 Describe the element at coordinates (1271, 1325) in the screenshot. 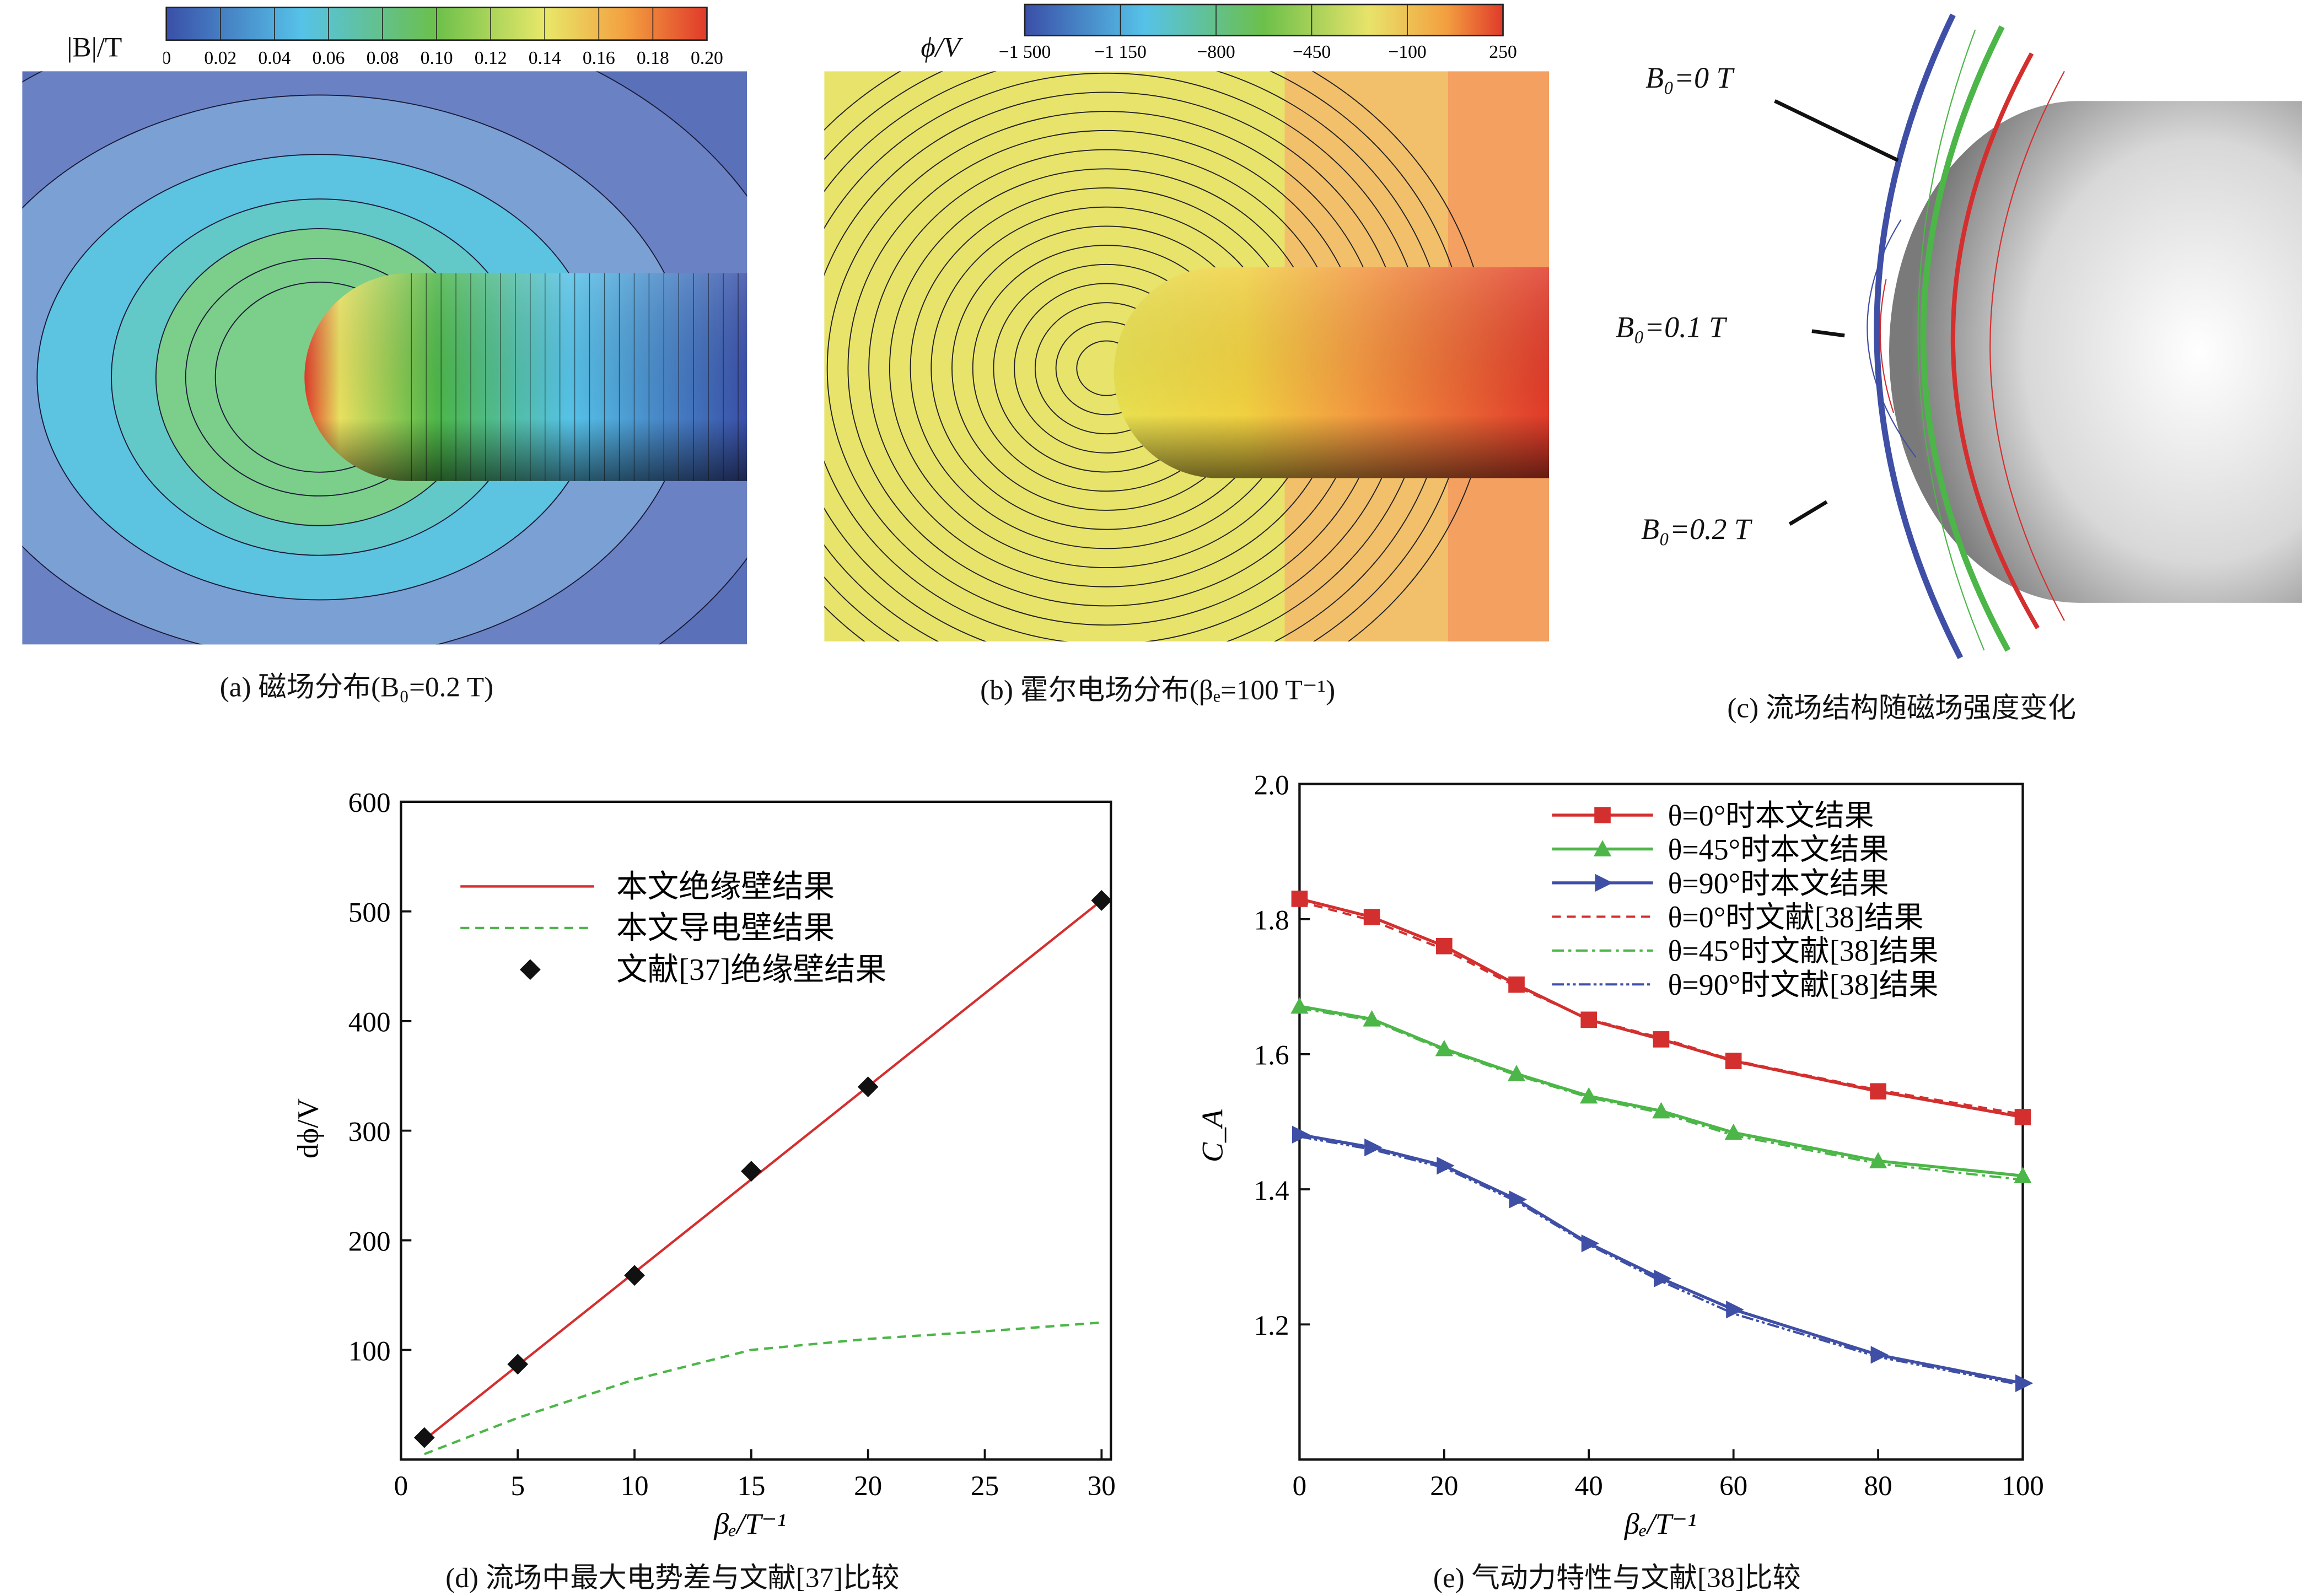

I see `y-tick-label: 1.2` at that location.